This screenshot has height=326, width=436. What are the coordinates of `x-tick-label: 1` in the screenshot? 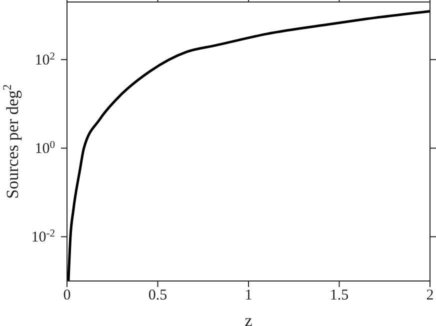 It's located at (248, 296).